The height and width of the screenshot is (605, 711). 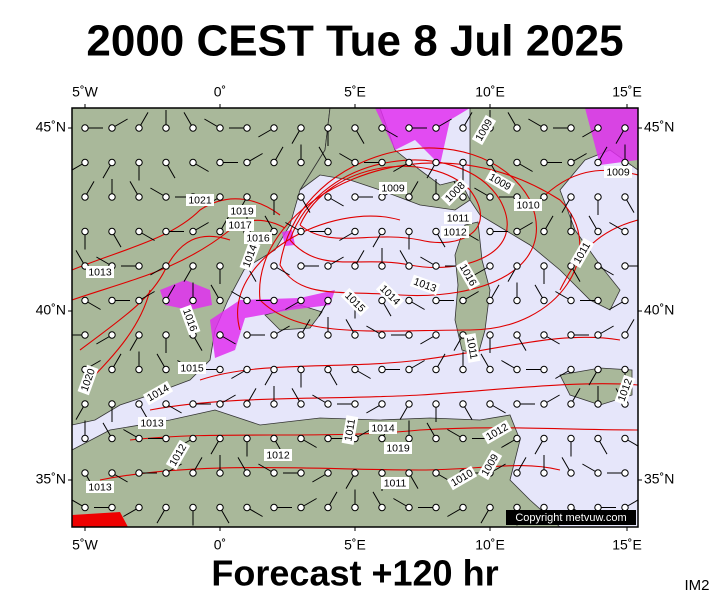 I want to click on isobar-label: 1013, so click(x=100, y=487).